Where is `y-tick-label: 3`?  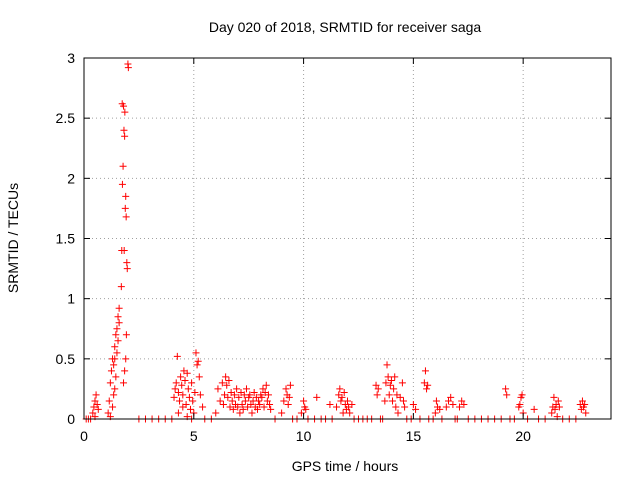
y-tick-label: 3 is located at coordinates (71, 58).